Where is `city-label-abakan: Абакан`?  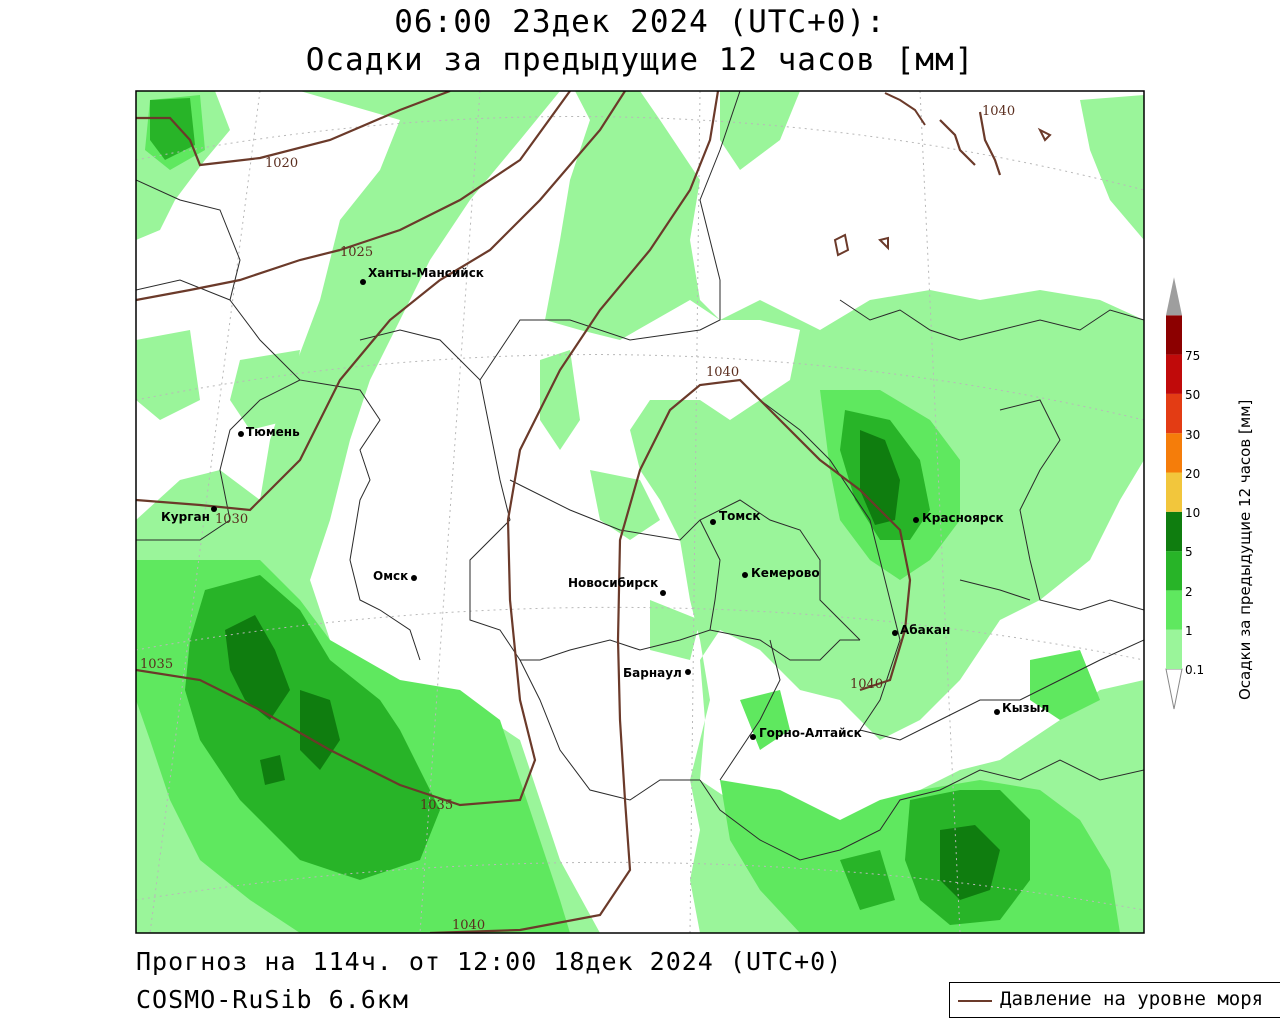
city-label-abakan: Абакан is located at coordinates (925, 630).